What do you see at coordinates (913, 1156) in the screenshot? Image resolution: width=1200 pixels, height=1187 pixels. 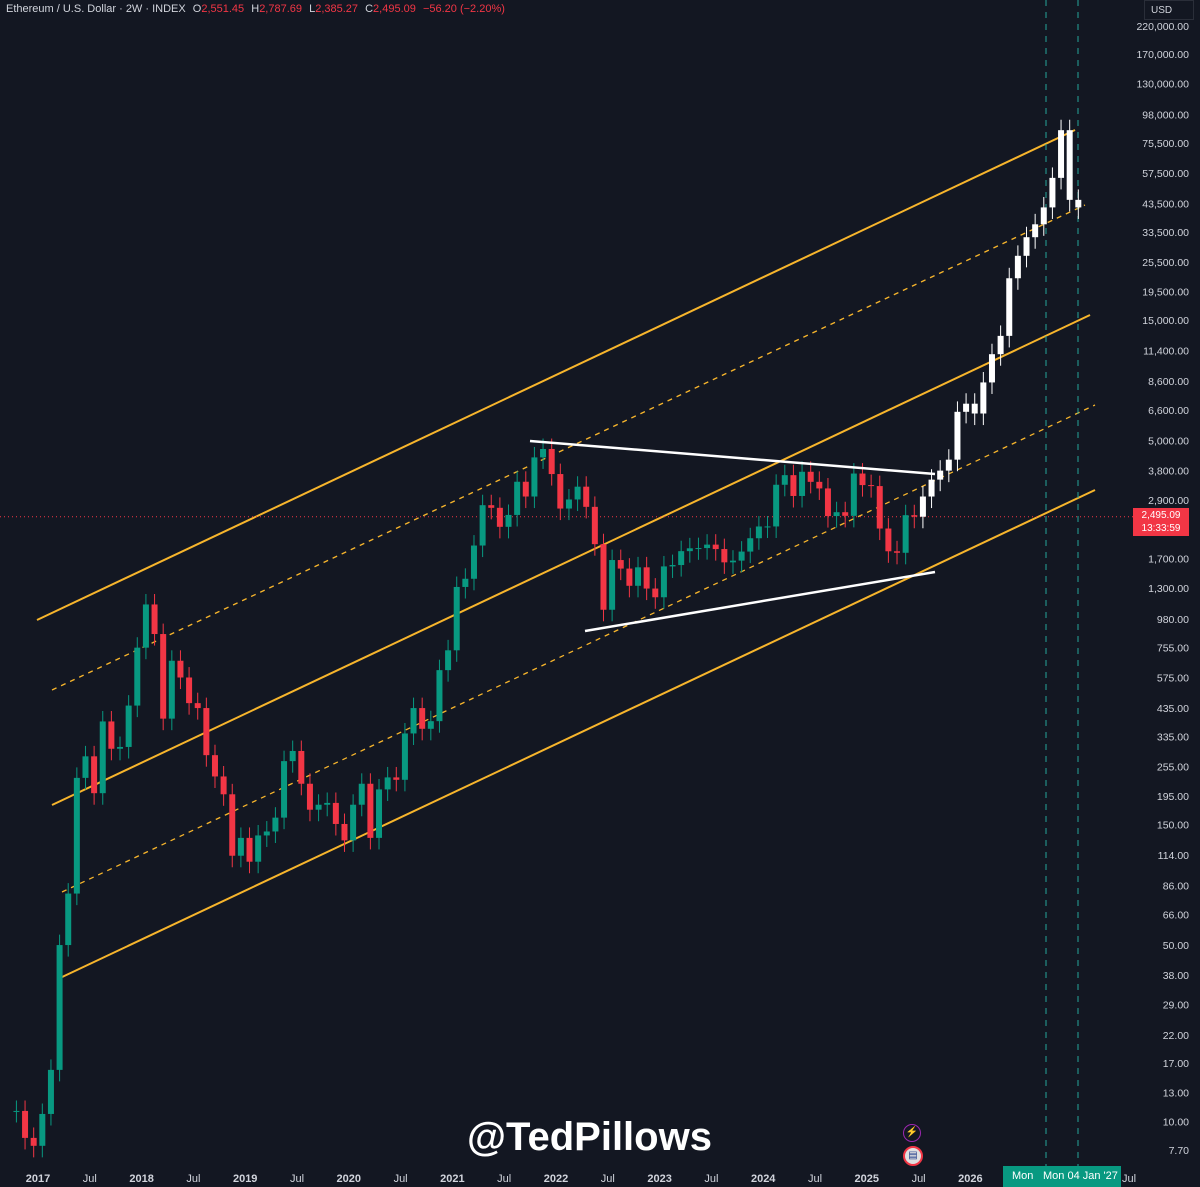 I see `us-flag-icon: ▤` at bounding box center [913, 1156].